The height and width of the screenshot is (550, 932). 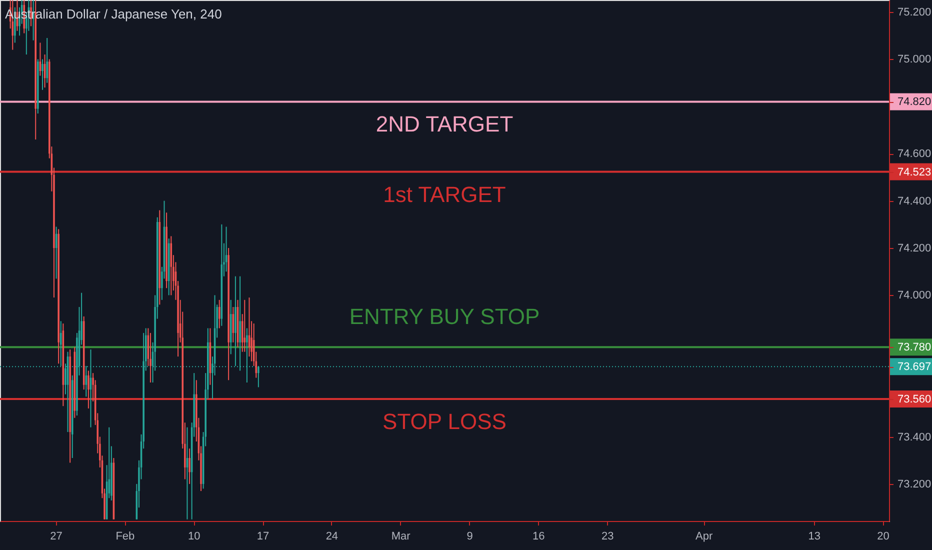 What do you see at coordinates (915, 102) in the screenshot?
I see `y-tick-label: 74.820` at bounding box center [915, 102].